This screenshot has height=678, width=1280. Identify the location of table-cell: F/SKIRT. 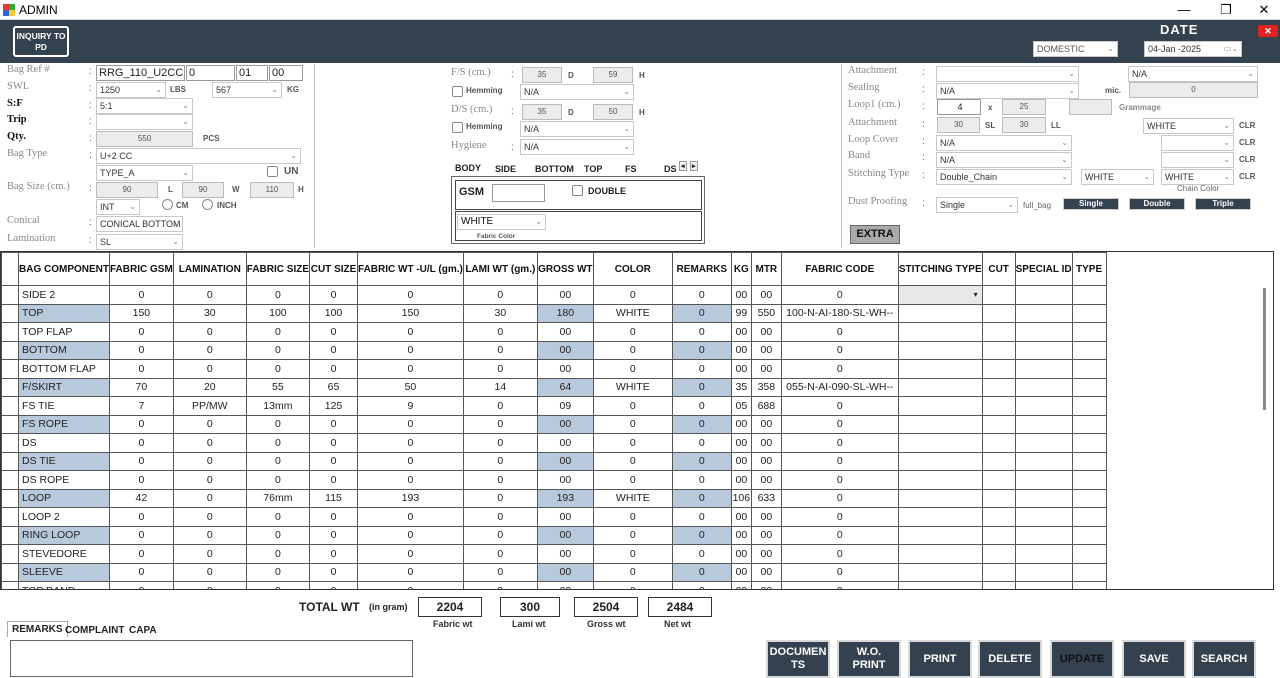
(64, 387).